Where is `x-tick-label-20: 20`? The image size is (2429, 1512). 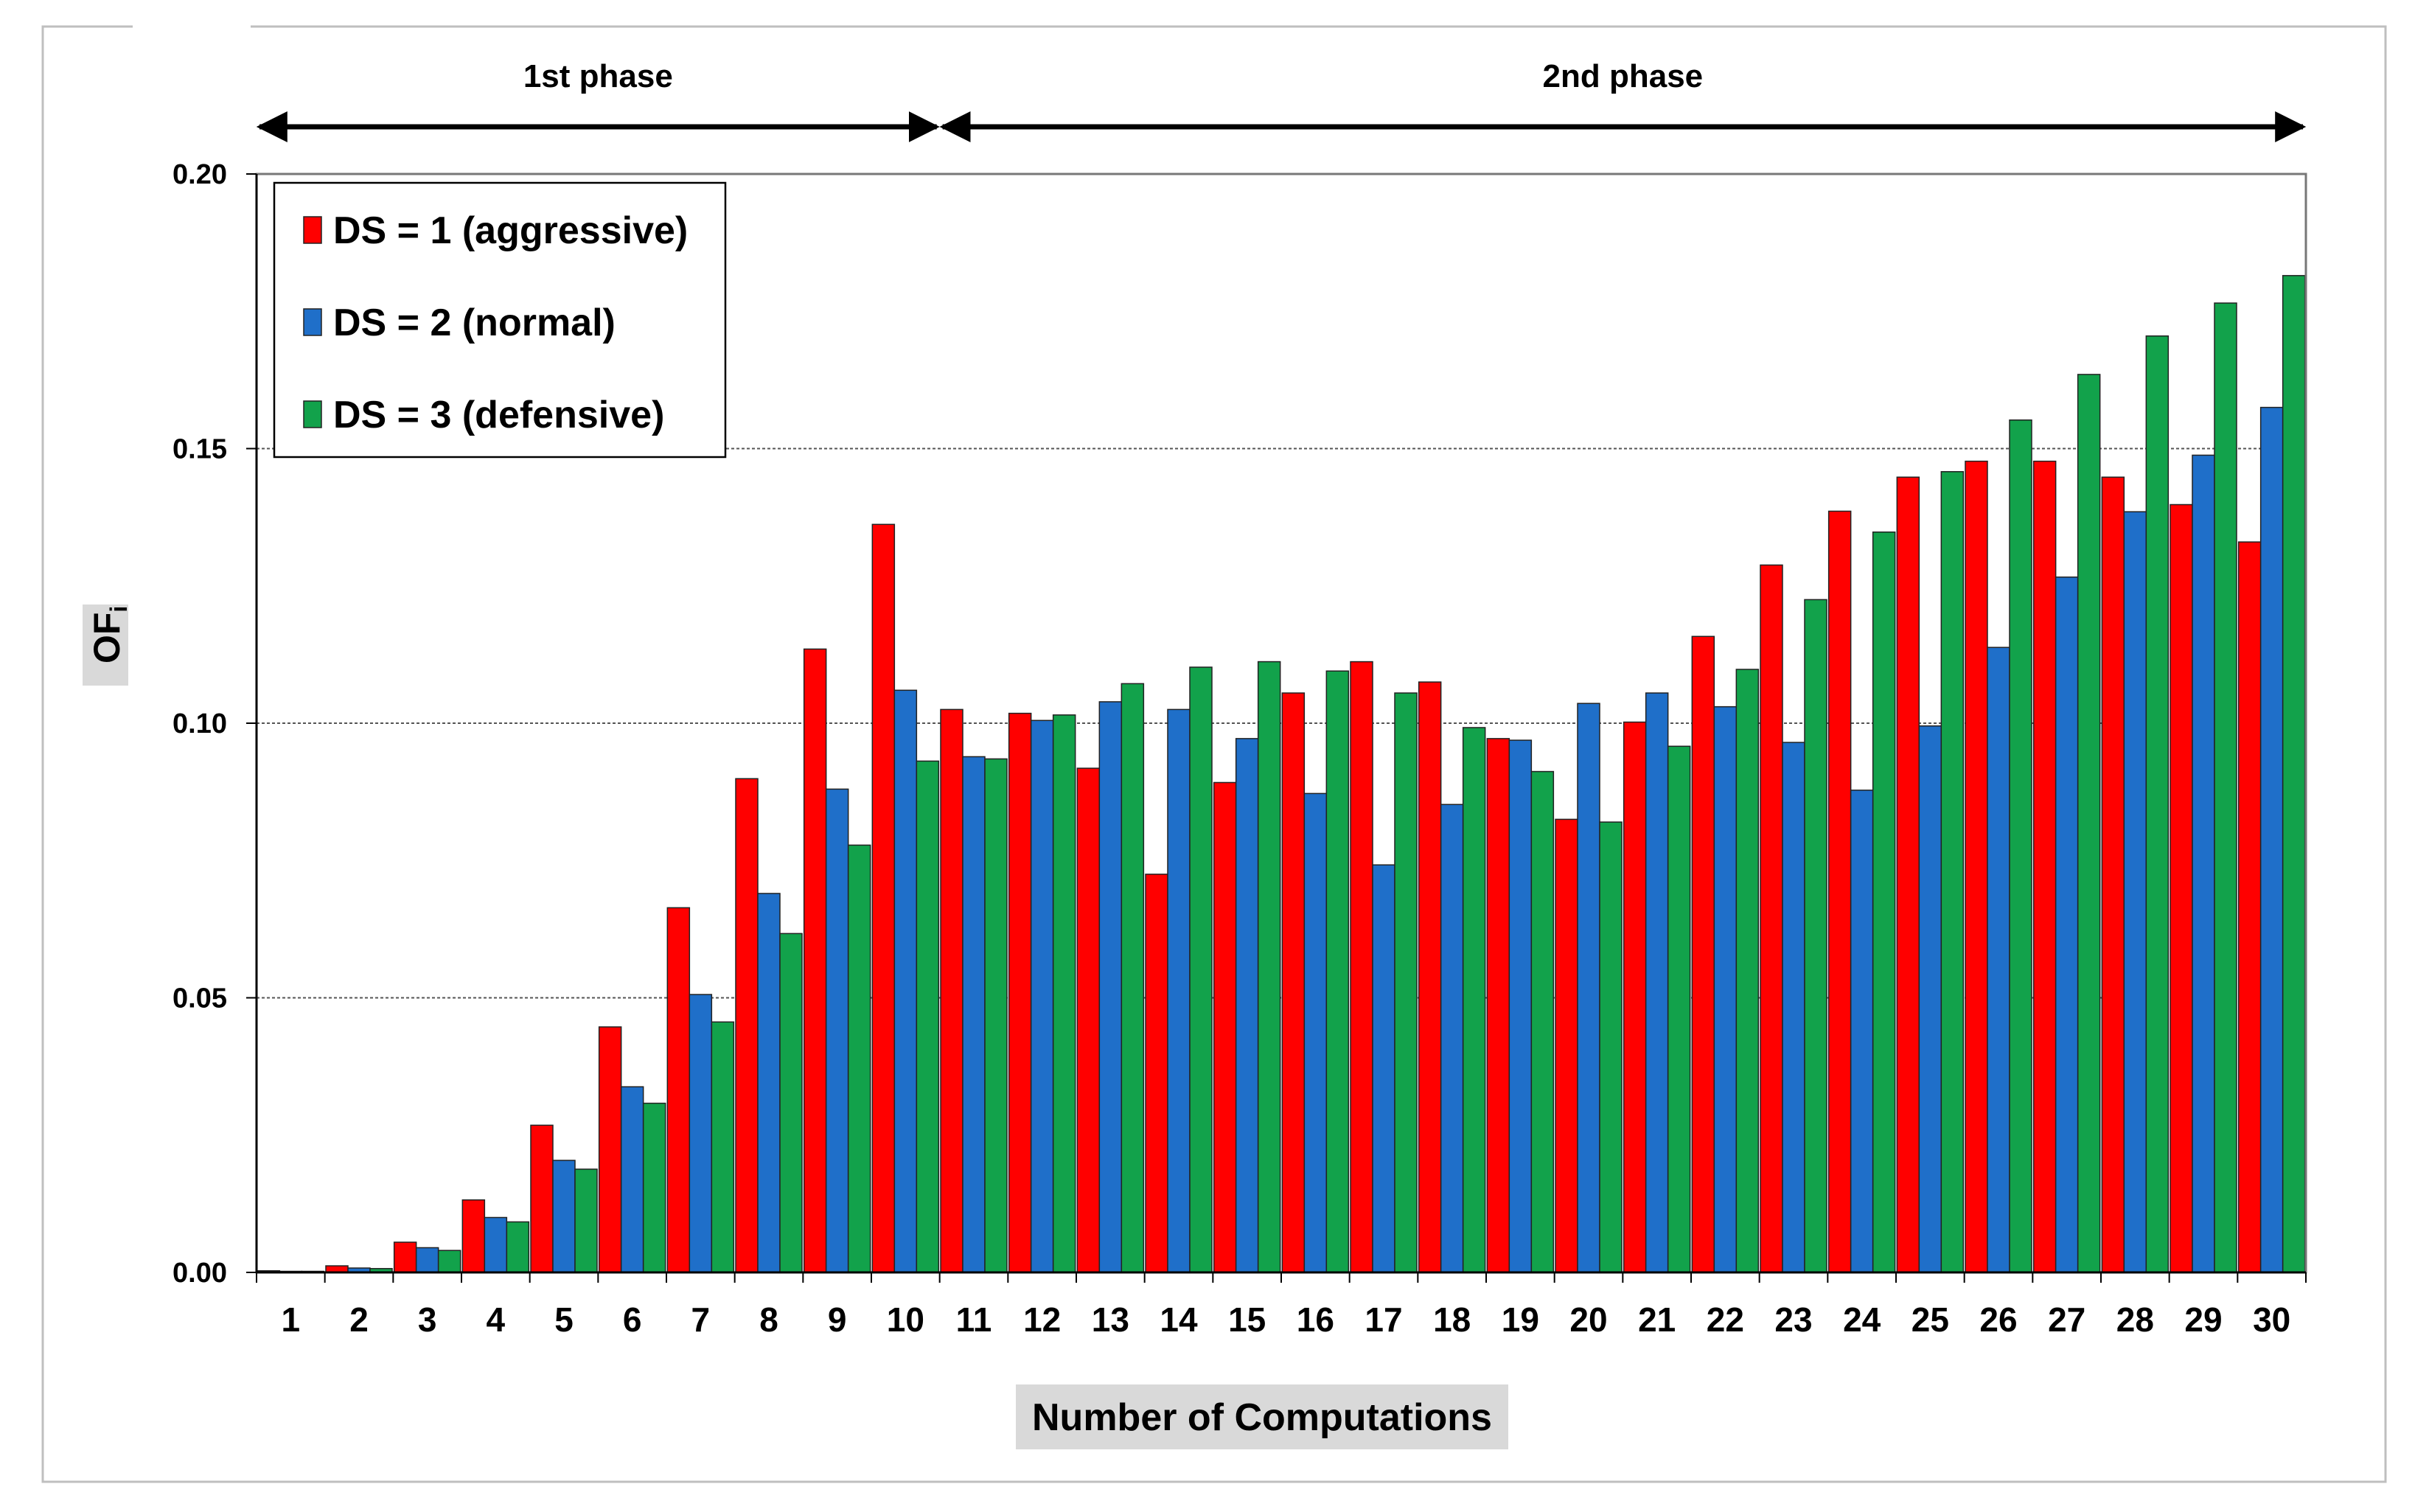 x-tick-label-20: 20 is located at coordinates (1588, 1319).